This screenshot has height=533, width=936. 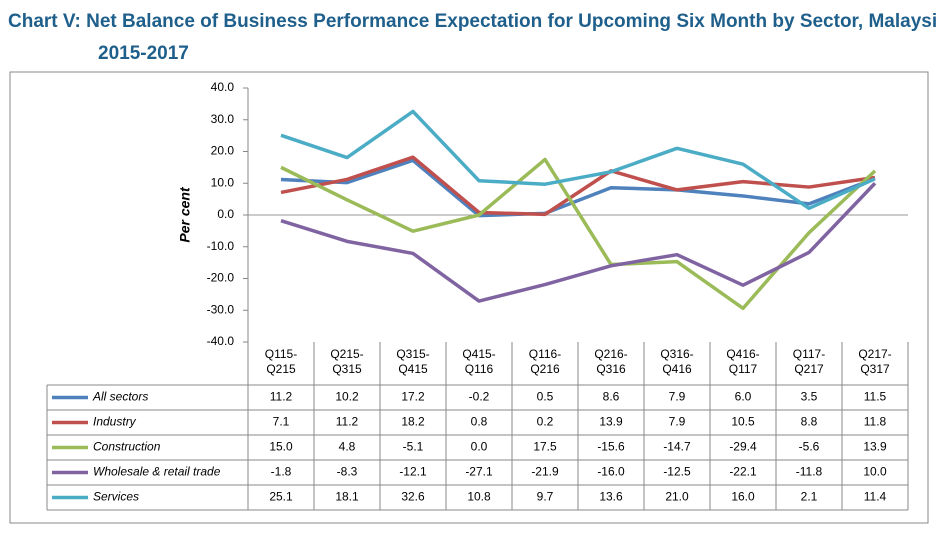 I want to click on y-tick-label: 10.0, so click(x=223, y=182).